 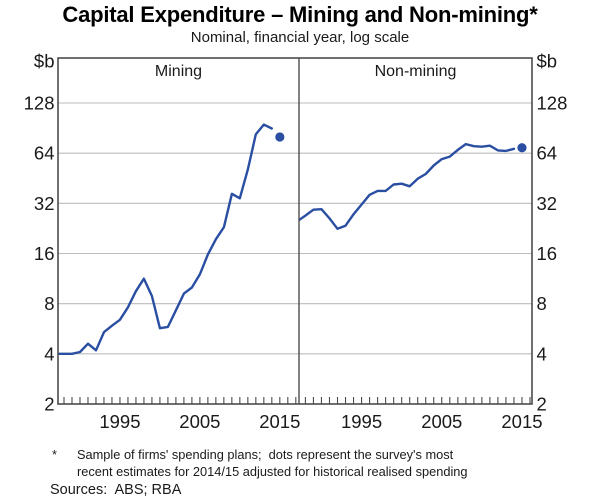 What do you see at coordinates (280, 137) in the screenshot?
I see `estimate-dot-mining` at bounding box center [280, 137].